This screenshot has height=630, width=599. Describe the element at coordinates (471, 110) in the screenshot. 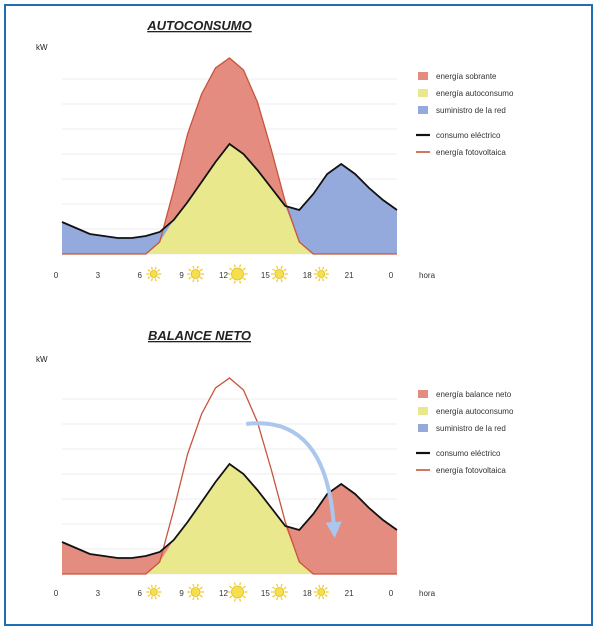

I see `legend-label: suministro de la red` at that location.